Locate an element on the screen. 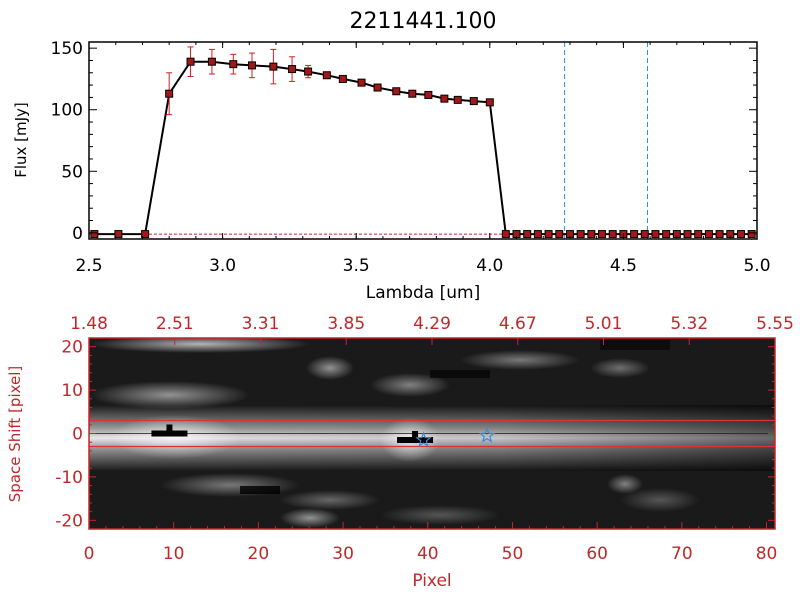 This screenshot has height=600, width=800. y-tick-label: 50 is located at coordinates (72, 172).